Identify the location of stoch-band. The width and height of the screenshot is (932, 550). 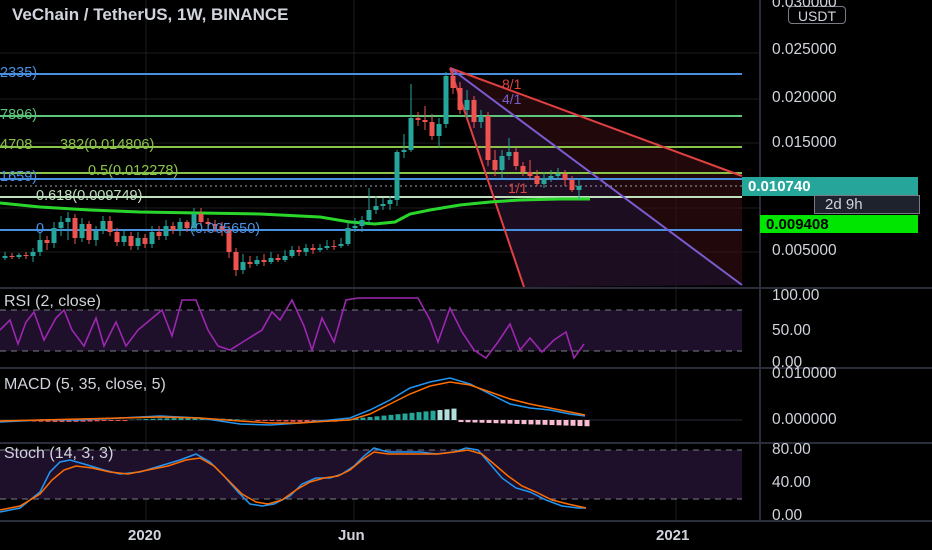
(371, 474).